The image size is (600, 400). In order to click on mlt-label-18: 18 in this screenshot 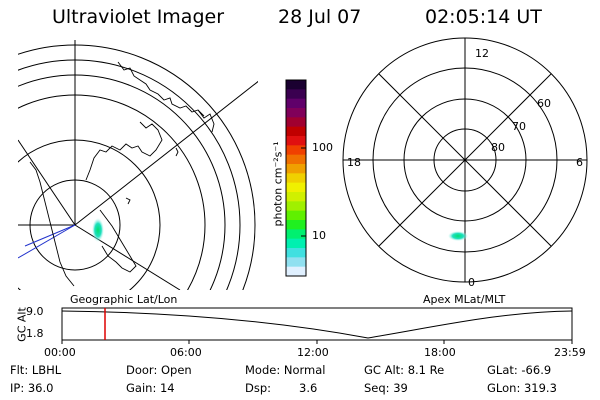, I will do `click(354, 162)`.